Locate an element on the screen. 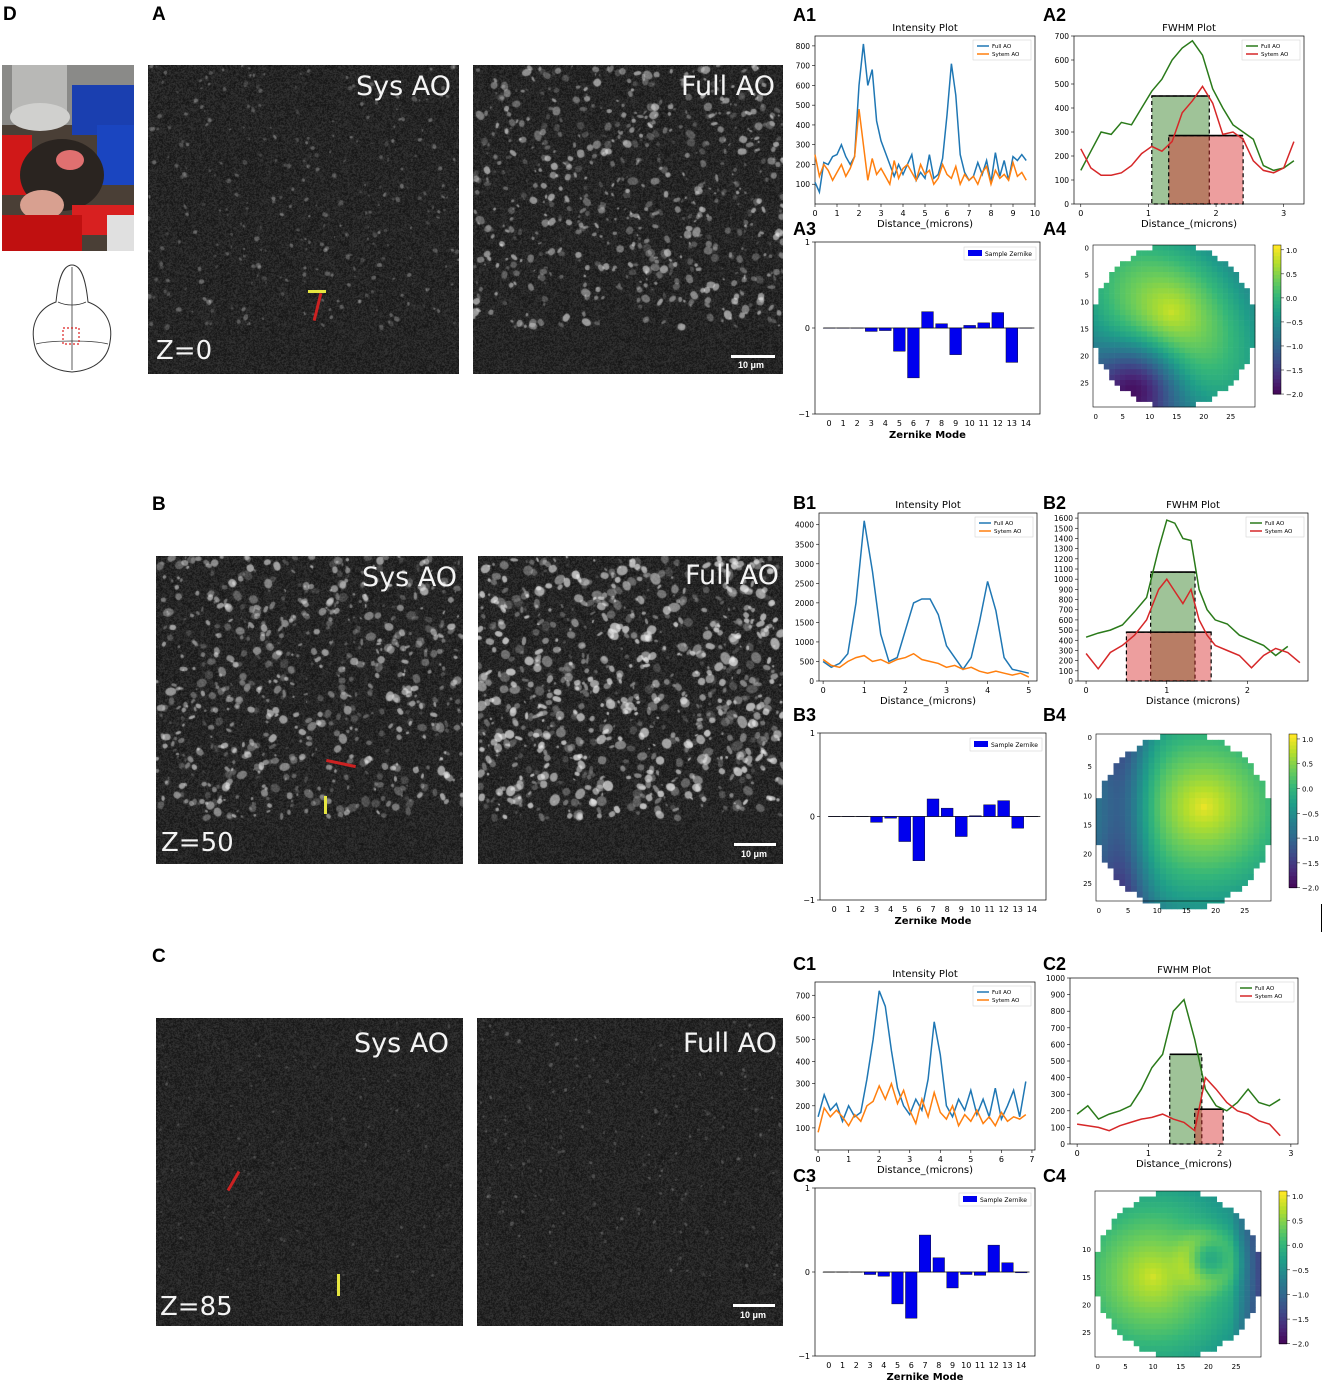  zernike-bar is located at coordinates (904, 829).